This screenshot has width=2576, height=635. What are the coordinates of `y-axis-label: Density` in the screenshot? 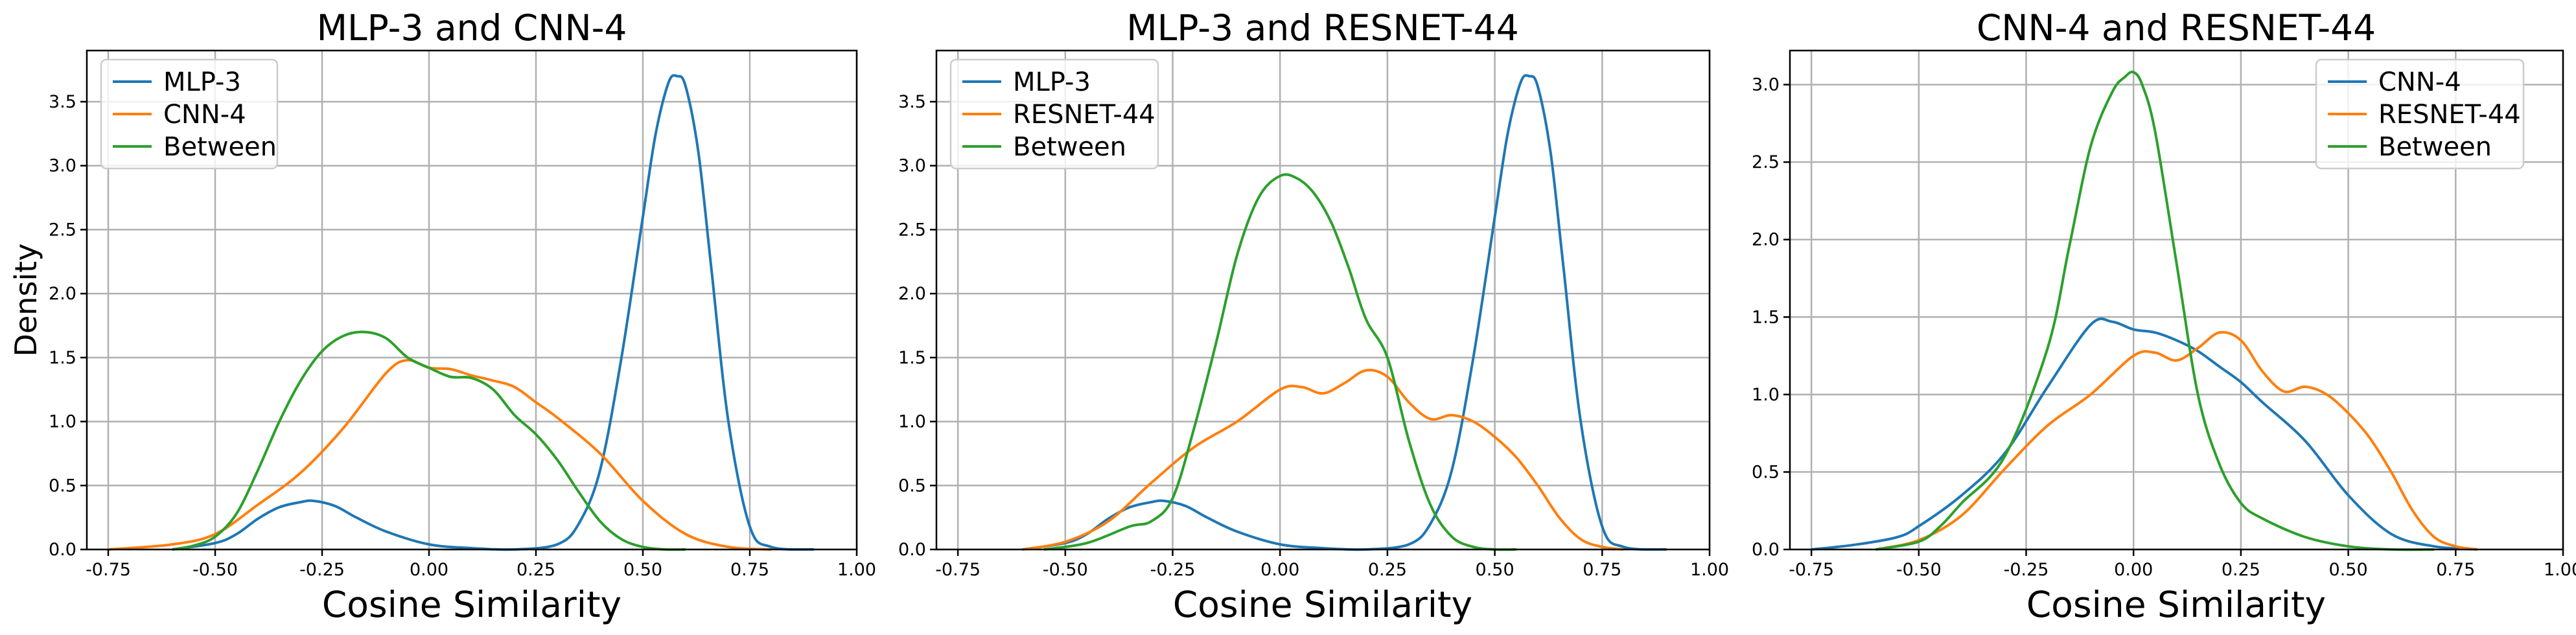 It's located at (26, 300).